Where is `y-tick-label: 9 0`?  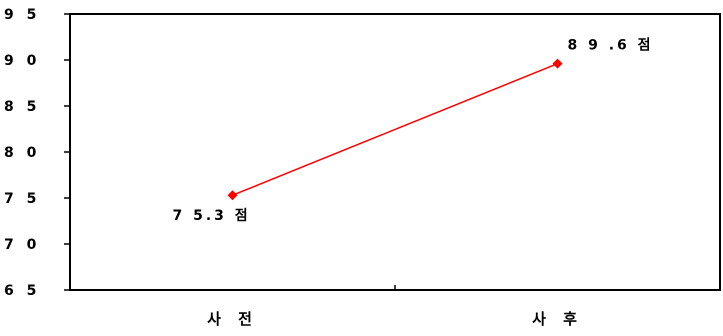
y-tick-label: 9 0 is located at coordinates (22, 61).